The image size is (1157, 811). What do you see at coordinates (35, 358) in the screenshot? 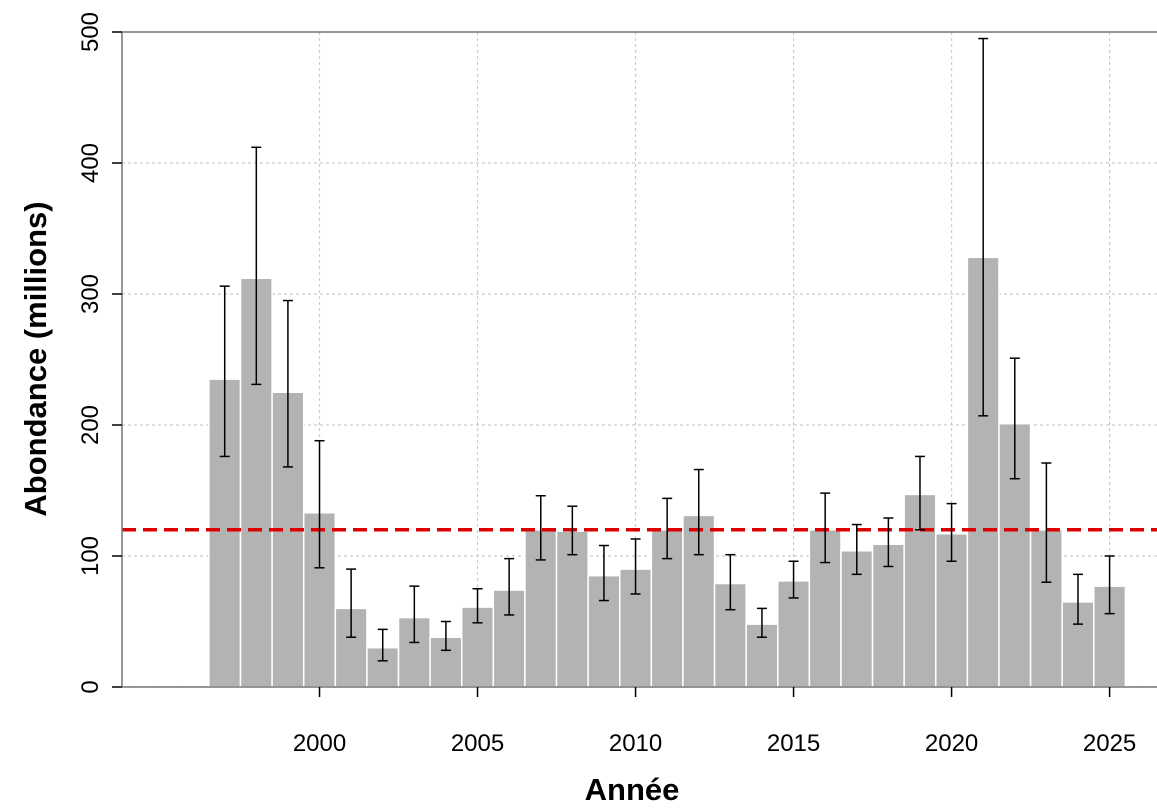
I see `y-axis-title: Abondance (millions)` at bounding box center [35, 358].